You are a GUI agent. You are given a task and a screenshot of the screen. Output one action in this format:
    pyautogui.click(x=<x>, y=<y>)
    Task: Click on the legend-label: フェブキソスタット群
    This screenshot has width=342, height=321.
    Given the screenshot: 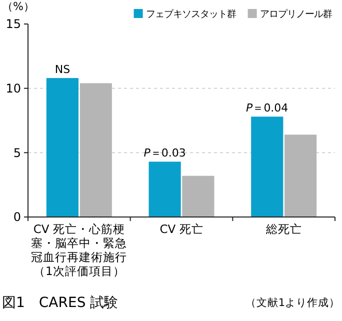 What is the action you would take?
    pyautogui.click(x=191, y=14)
    